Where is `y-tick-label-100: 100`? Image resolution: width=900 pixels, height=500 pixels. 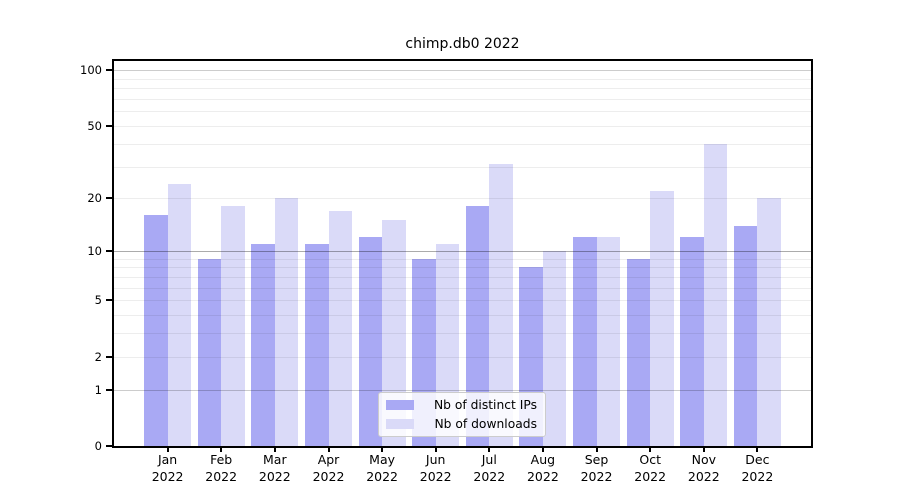
y-tick-label-100: 100 is located at coordinates (91, 70).